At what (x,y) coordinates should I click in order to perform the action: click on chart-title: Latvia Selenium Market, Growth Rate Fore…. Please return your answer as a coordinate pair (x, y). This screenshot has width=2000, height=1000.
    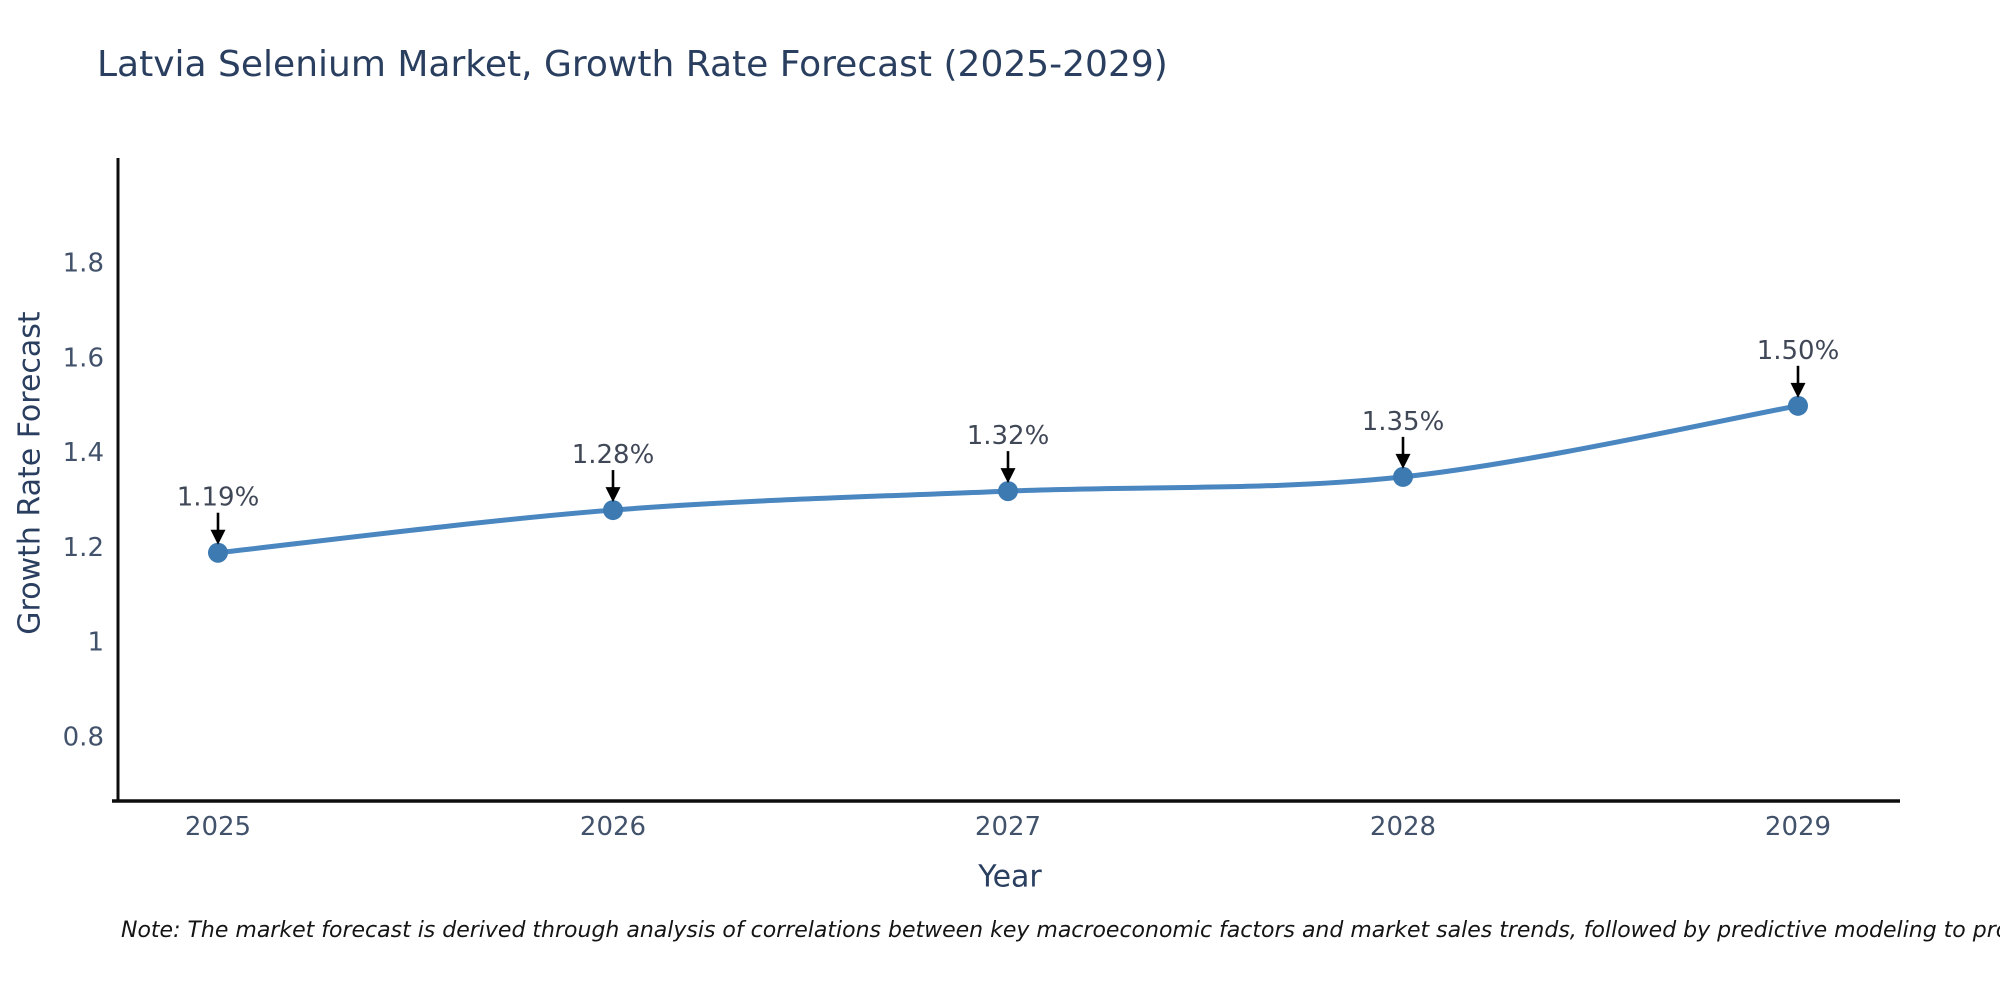
    Looking at the image, I should click on (632, 64).